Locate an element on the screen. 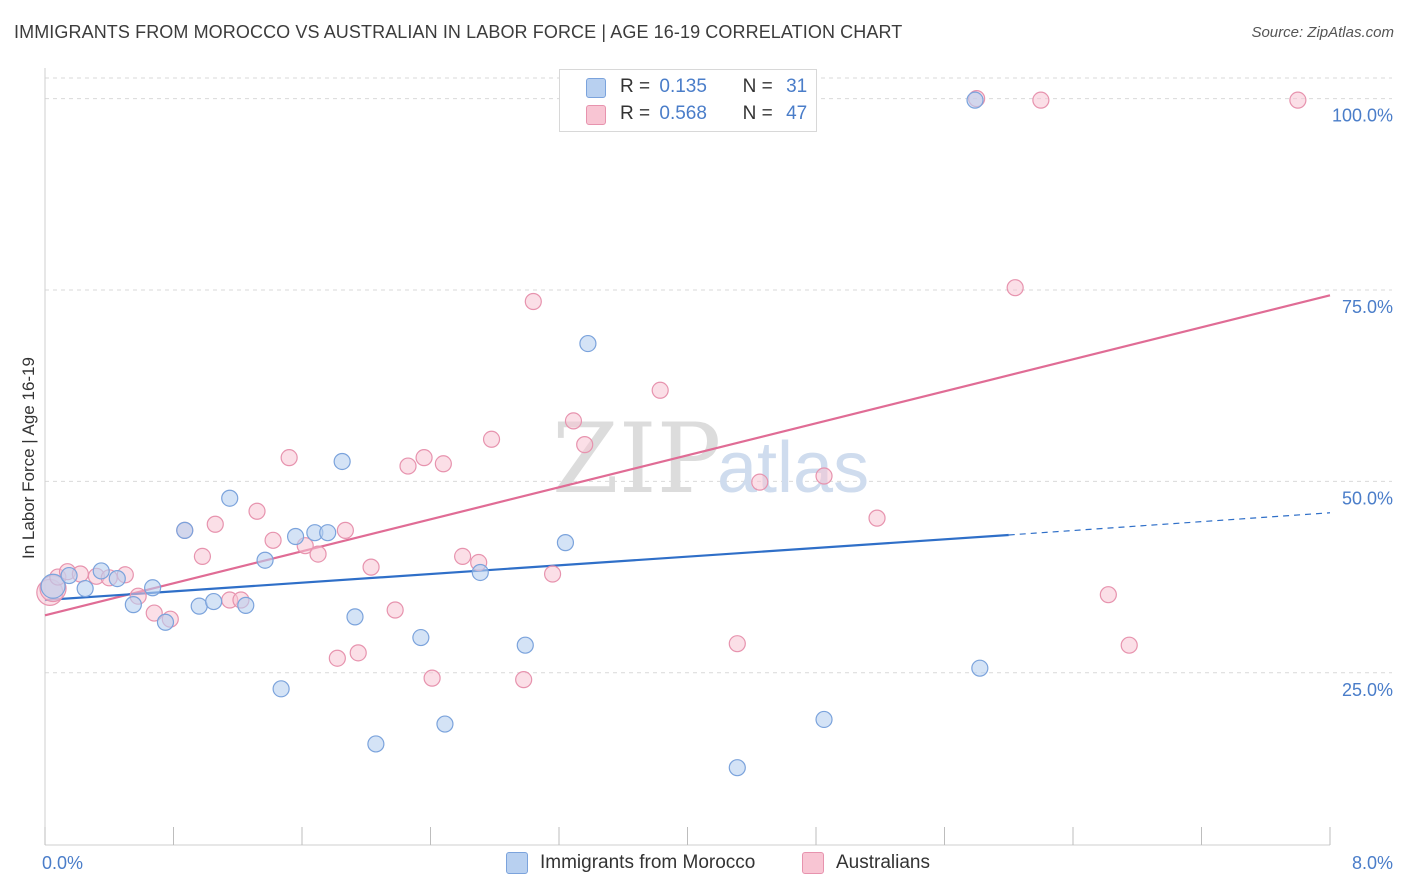 The height and width of the screenshot is (892, 1406). y-axis-title: In Labor Force | Age 16-19 is located at coordinates (28, 458).